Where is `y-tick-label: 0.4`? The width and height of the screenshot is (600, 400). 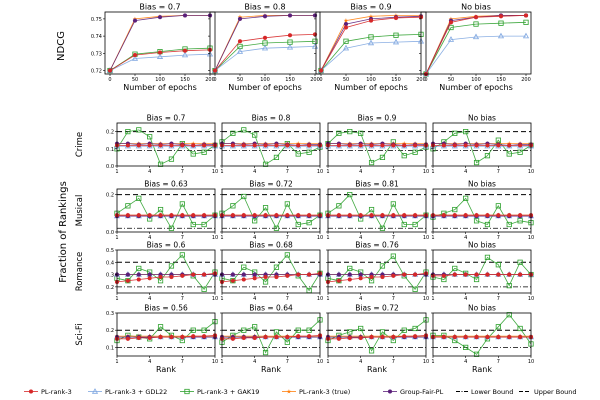
y-tick-label: 0.4 is located at coordinates (110, 263).